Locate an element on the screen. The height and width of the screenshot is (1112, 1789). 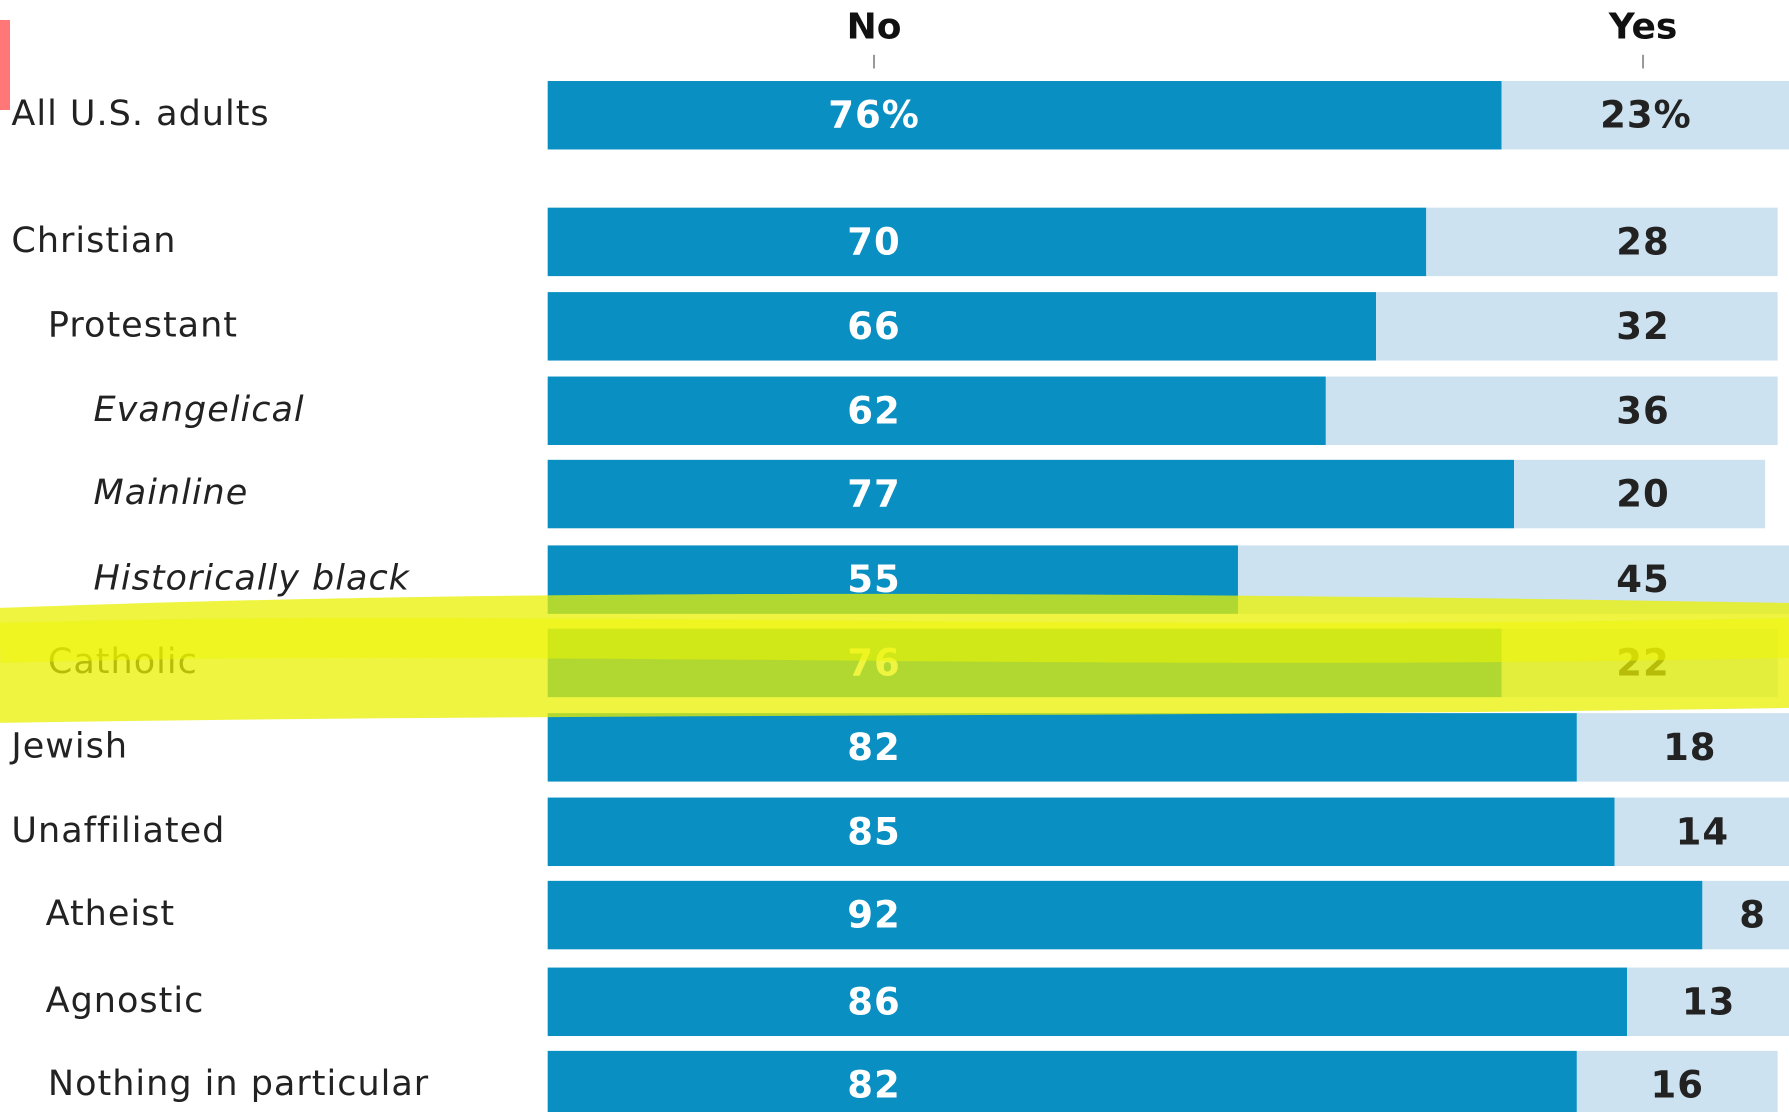
value-label: 23% is located at coordinates (1646, 115).